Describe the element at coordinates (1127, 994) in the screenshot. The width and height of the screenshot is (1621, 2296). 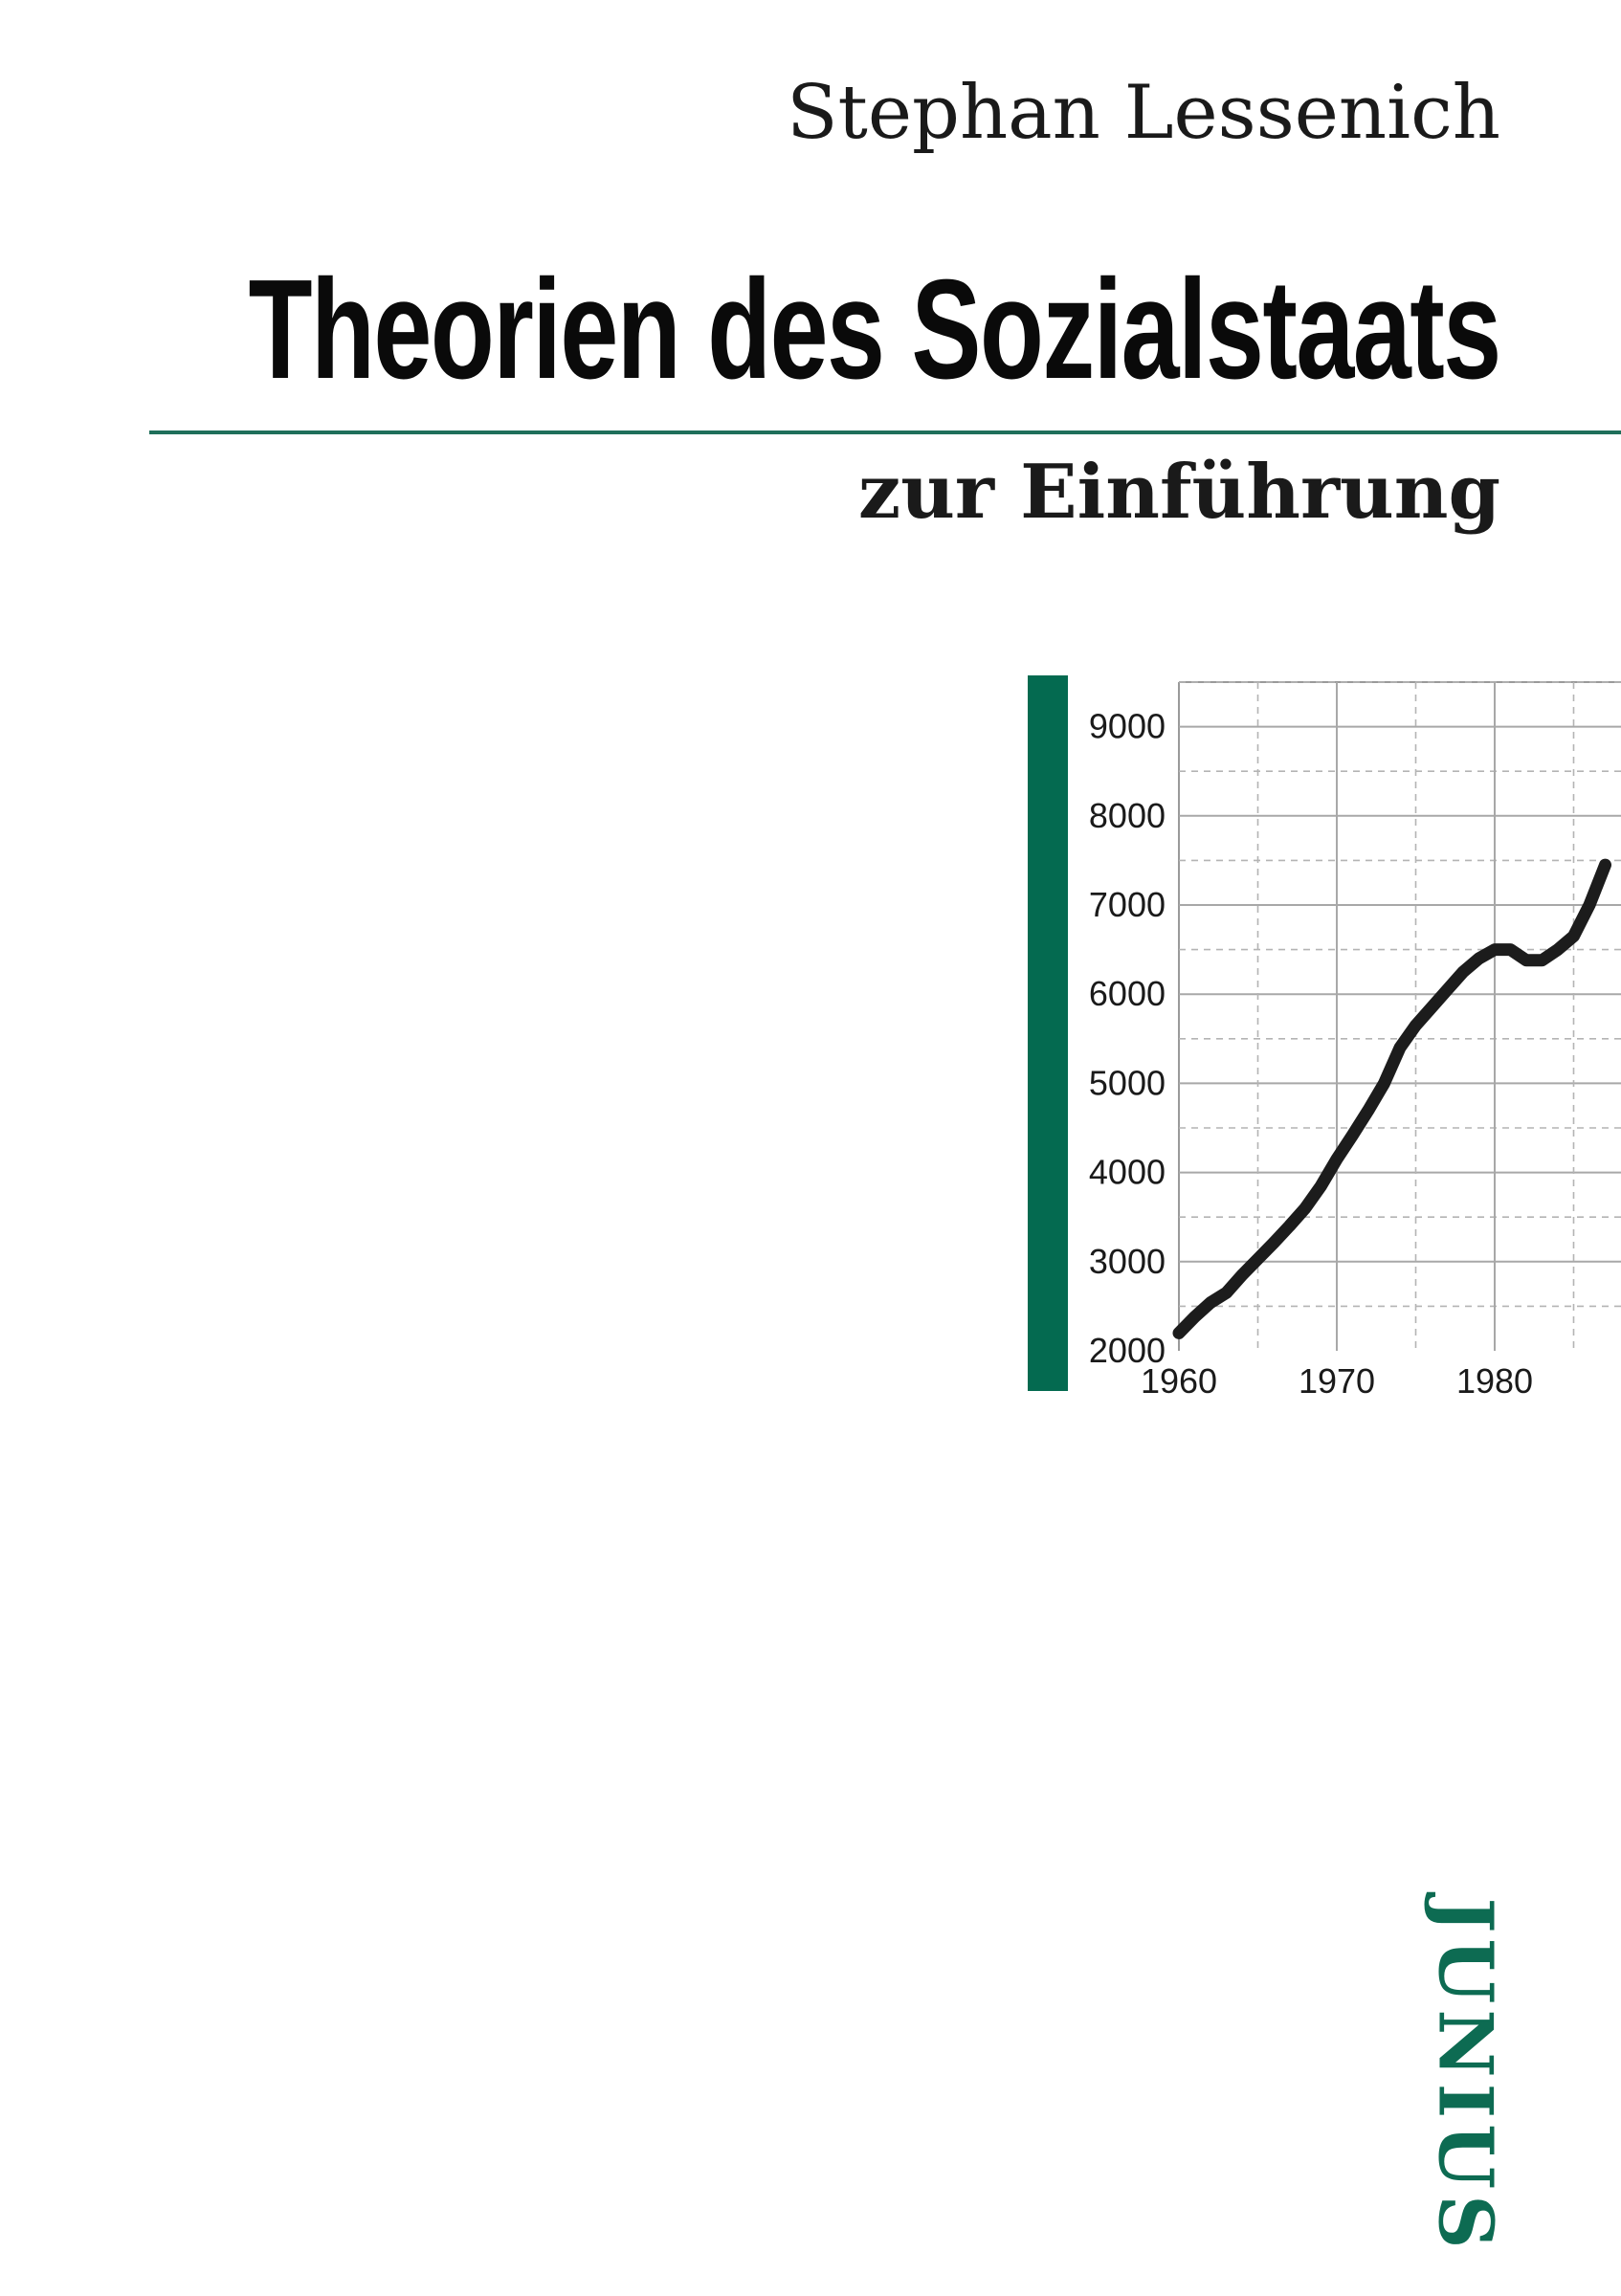
I see `y-tick-label: 6000` at that location.